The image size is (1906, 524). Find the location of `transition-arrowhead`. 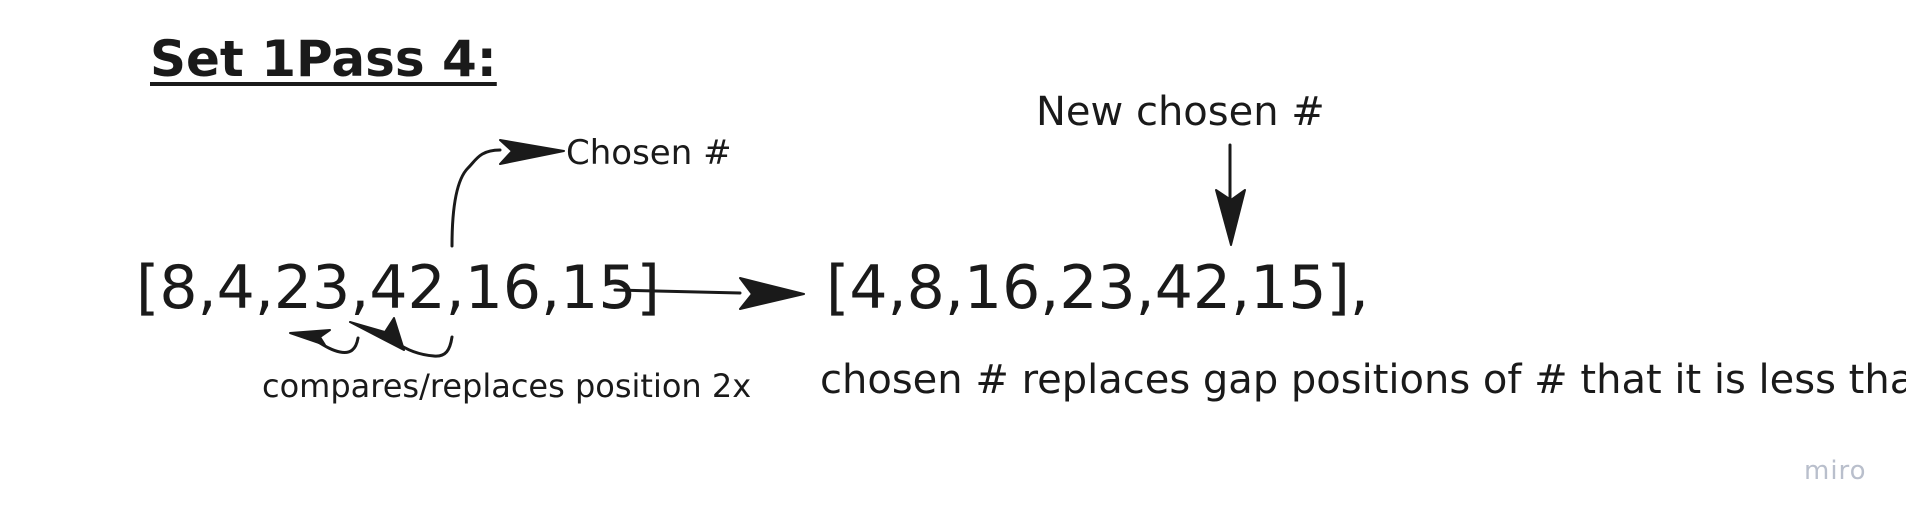

transition-arrowhead is located at coordinates (772, 293).